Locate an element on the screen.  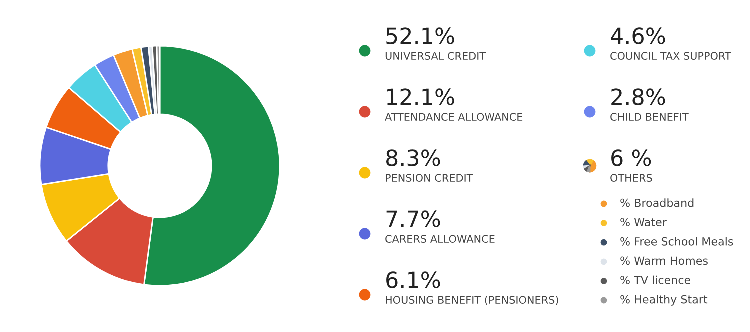
data-label: 6.1% is located at coordinates (413, 280).